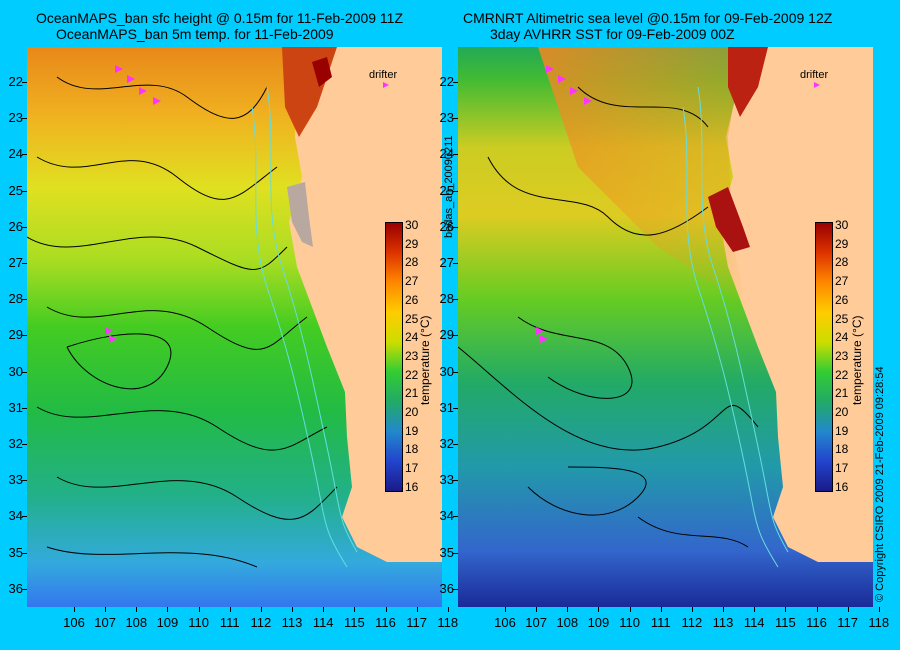 The image size is (900, 650). Describe the element at coordinates (446, 588) in the screenshot. I see `right-lat-label: 36` at that location.